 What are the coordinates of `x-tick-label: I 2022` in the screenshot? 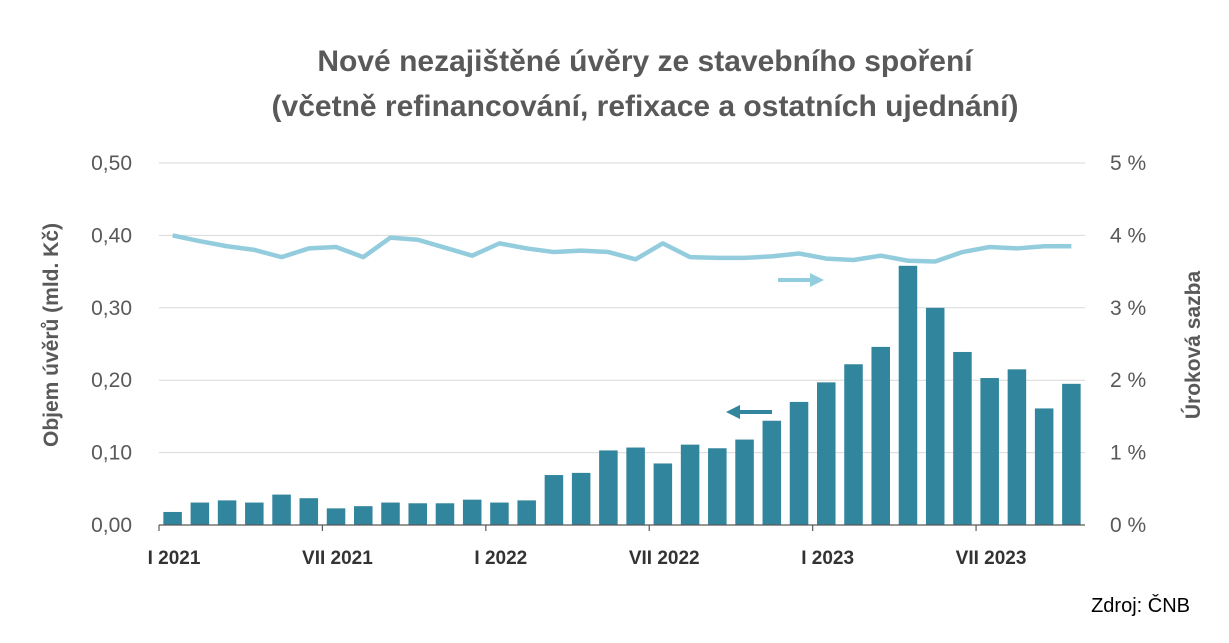 It's located at (500, 558).